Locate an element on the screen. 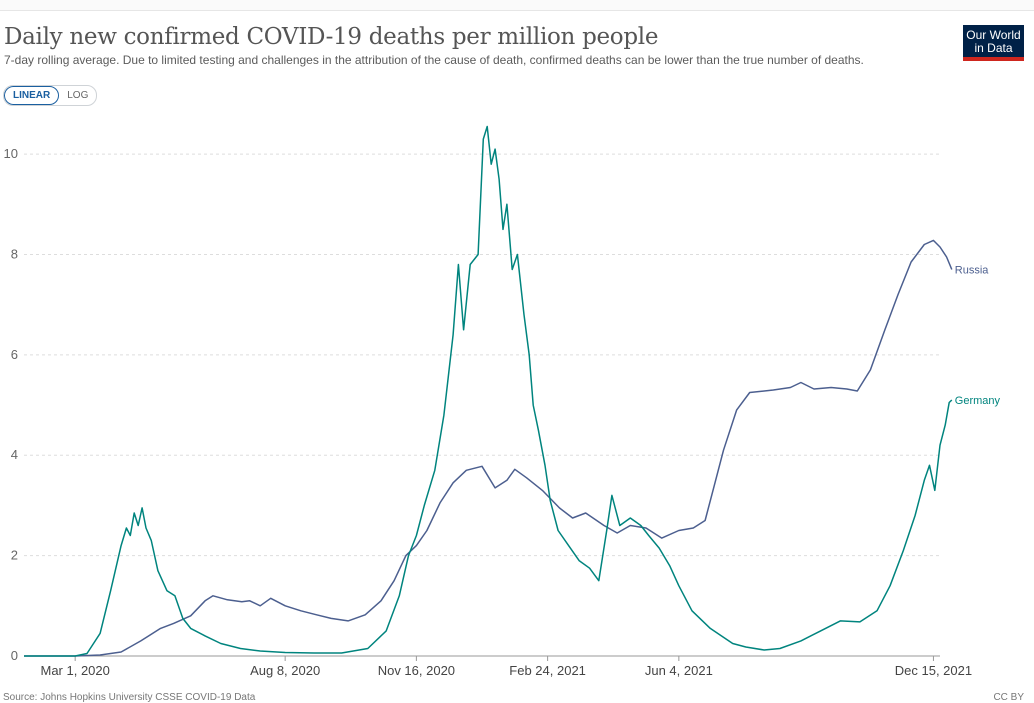 The width and height of the screenshot is (1034, 703). y-tick-label: 8 is located at coordinates (14, 253).